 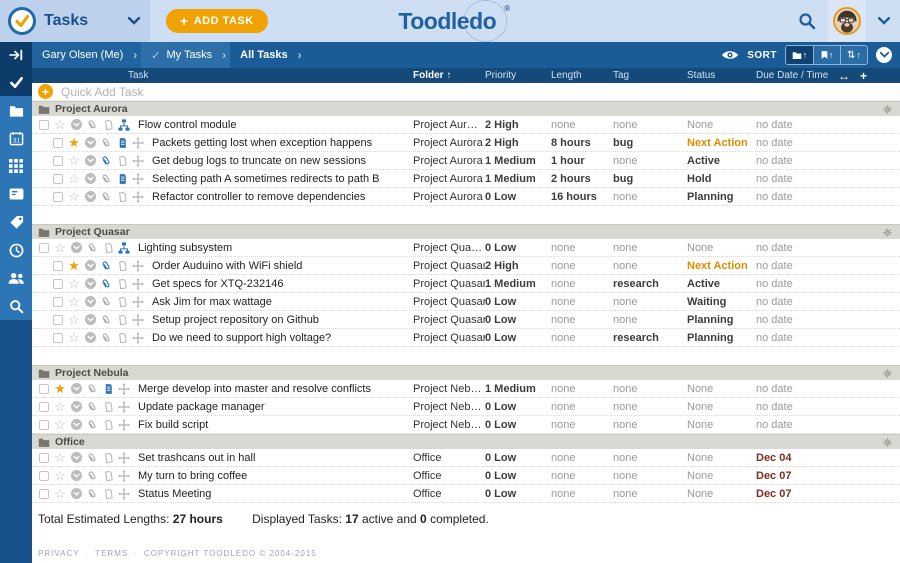 I want to click on task-tag: none, so click(x=625, y=319).